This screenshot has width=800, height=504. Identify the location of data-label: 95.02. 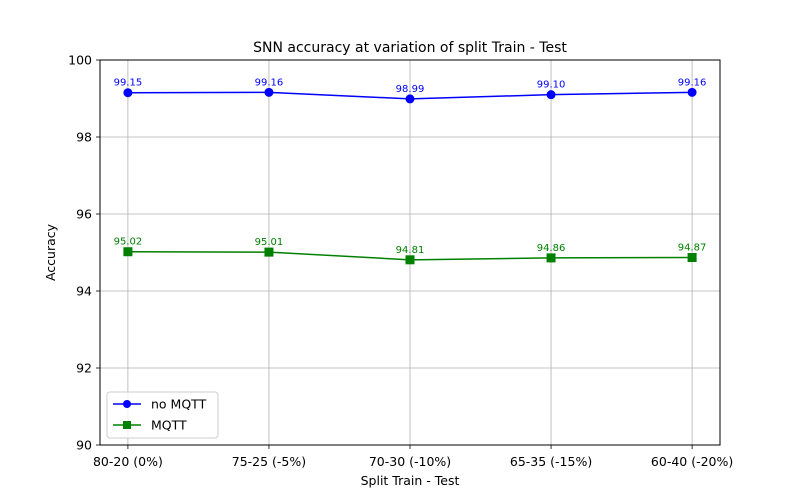
(128, 242).